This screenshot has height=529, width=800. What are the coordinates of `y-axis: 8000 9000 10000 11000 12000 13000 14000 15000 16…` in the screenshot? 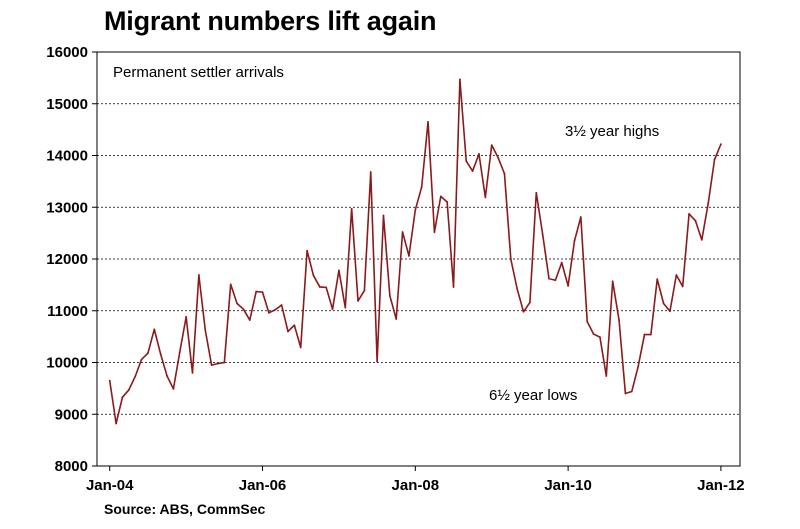 It's located at (71, 259).